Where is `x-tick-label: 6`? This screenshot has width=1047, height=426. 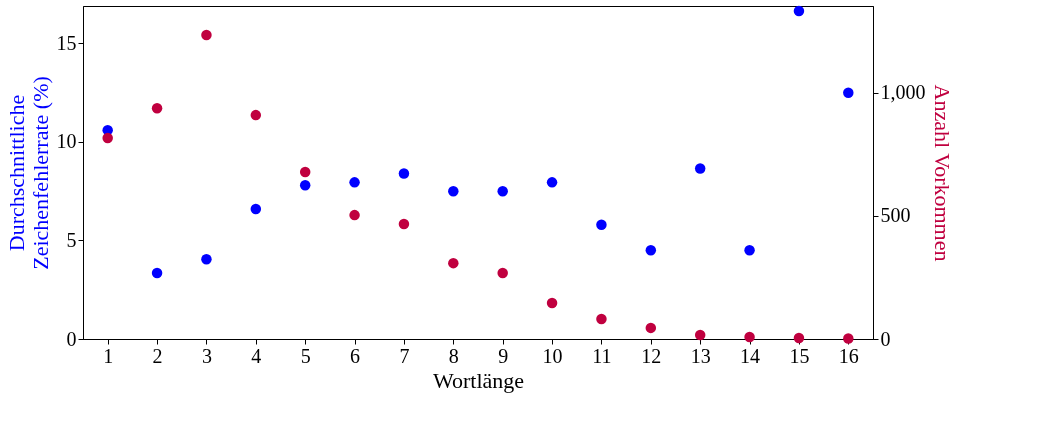
x-tick-label: 6 is located at coordinates (355, 355).